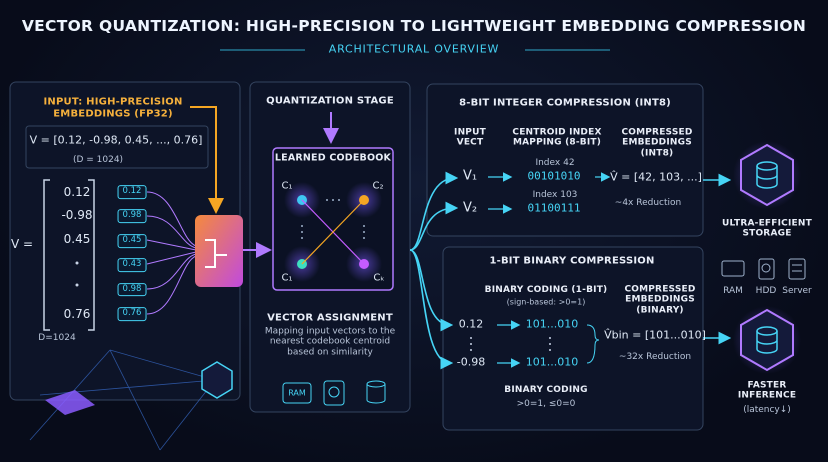 The width and height of the screenshot is (828, 462). I want to click on binary-output-title: COMPRESSED EMBEDDINGS (BINARY), so click(660, 300).